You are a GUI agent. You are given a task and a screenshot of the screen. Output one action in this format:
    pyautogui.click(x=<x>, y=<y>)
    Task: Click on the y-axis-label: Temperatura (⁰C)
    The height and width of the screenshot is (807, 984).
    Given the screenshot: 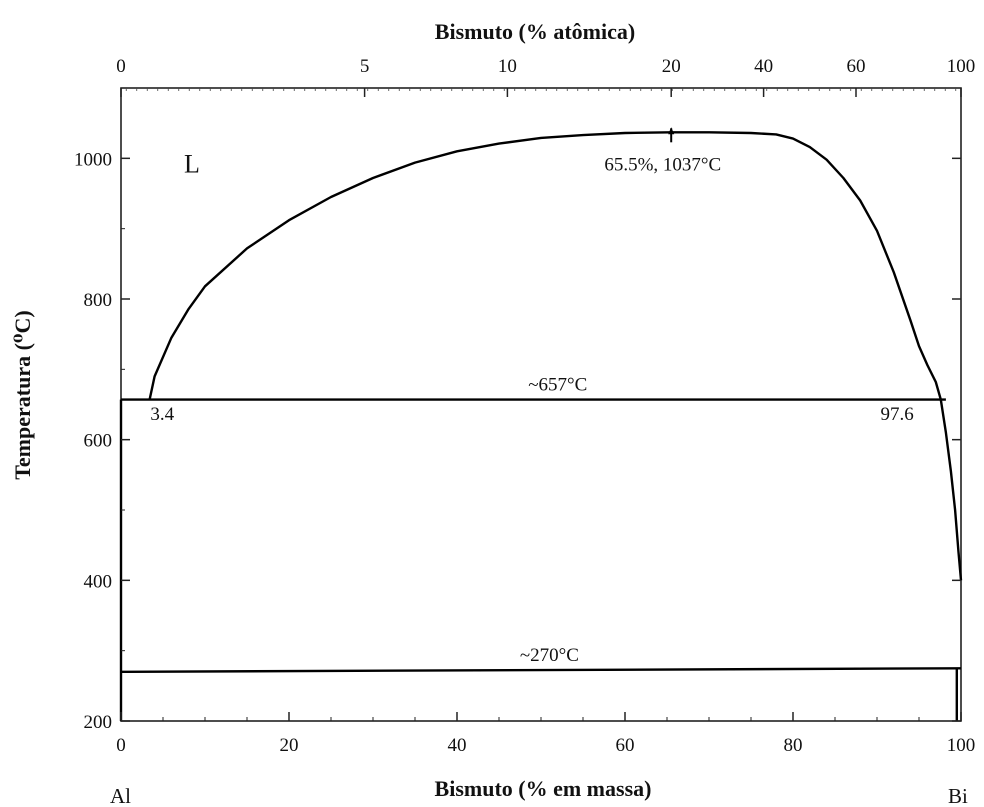 What is the action you would take?
    pyautogui.click(x=22, y=395)
    